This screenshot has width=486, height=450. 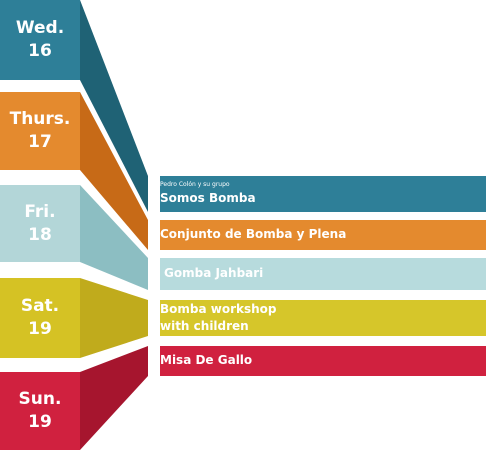 I want to click on ribbon-connector-wed, so click(x=114, y=106).